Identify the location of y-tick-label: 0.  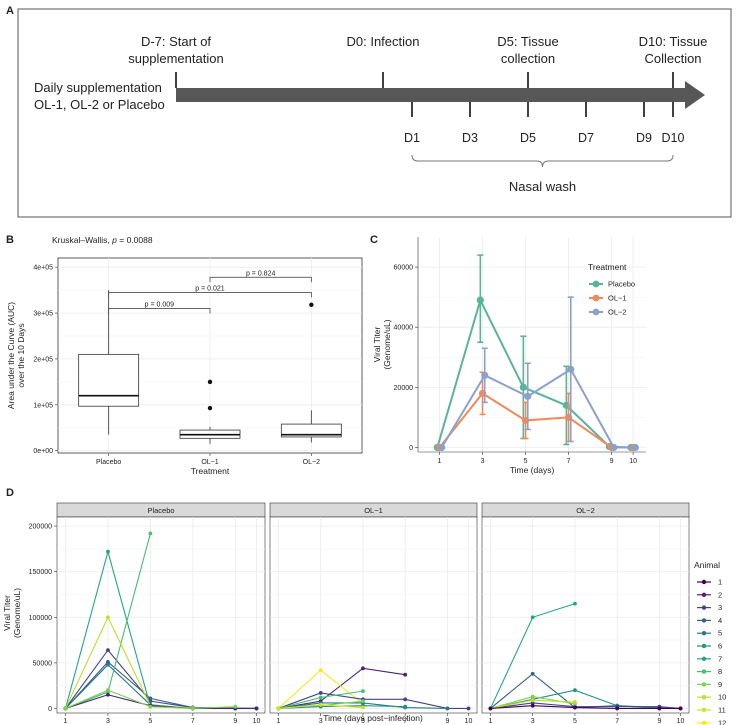
(411, 448).